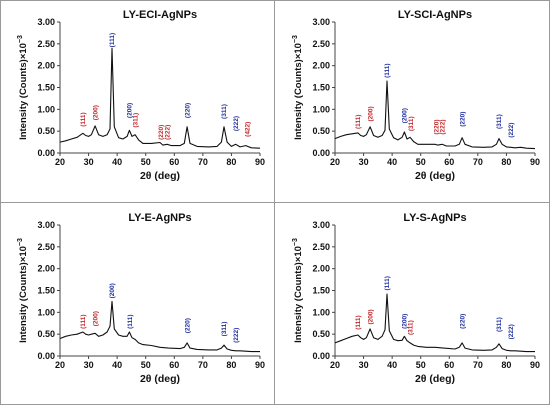  What do you see at coordinates (434, 218) in the screenshot?
I see `chart-title: LY-S-AgNPs` at bounding box center [434, 218].